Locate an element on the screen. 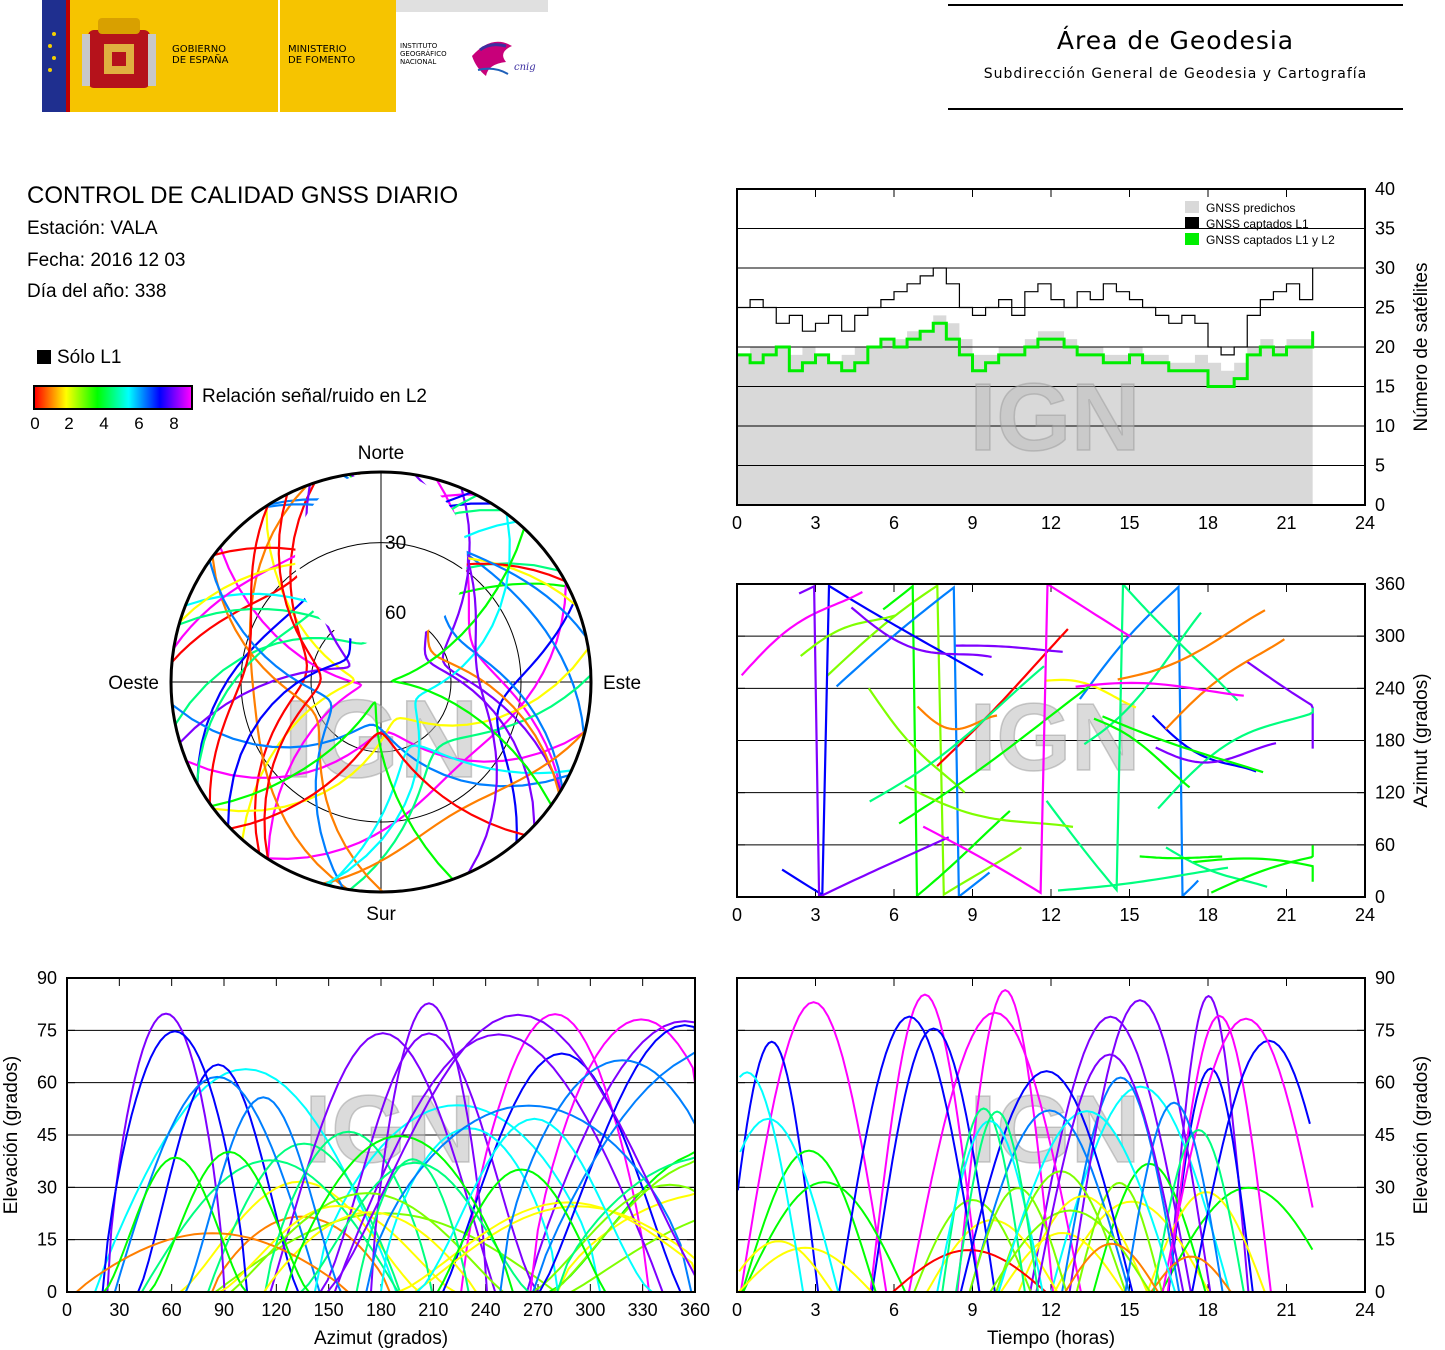 This screenshot has width=1445, height=1350. header-rule-bottom is located at coordinates (1175, 109).